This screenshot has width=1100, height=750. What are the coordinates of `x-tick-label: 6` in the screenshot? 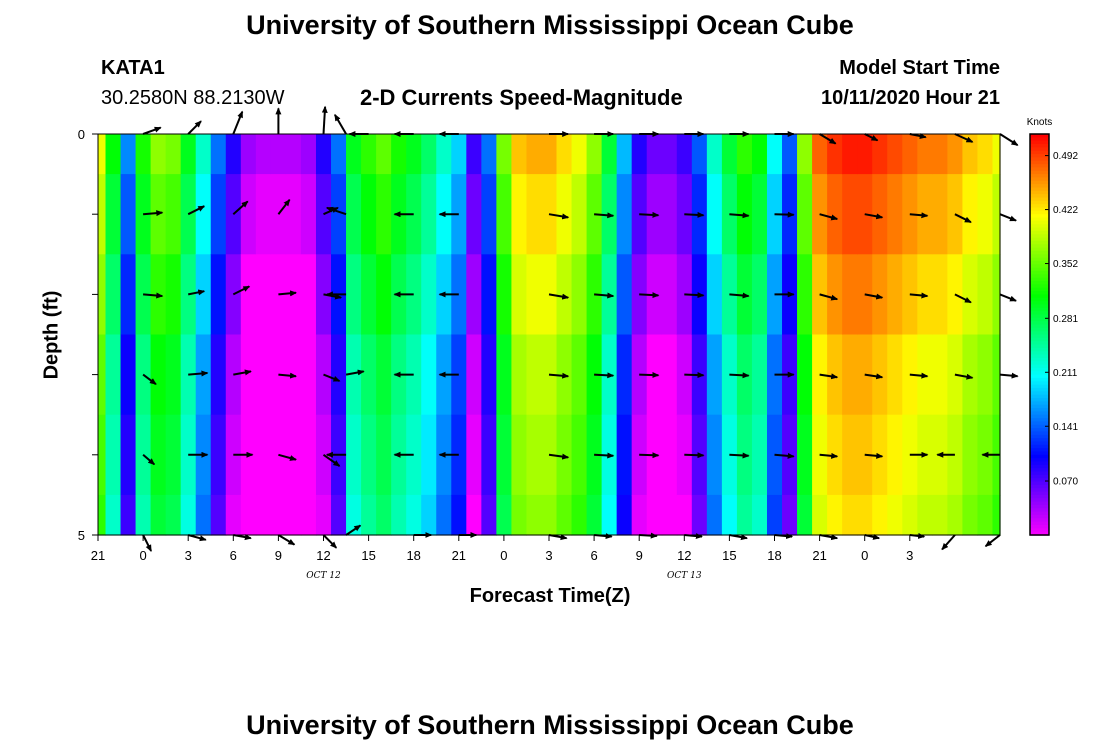 It's located at (593, 555).